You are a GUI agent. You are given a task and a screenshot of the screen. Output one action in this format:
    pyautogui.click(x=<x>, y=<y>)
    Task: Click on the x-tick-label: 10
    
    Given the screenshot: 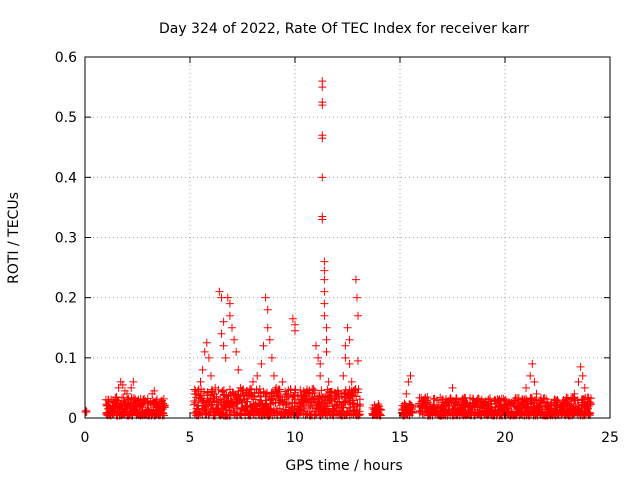 What is the action you would take?
    pyautogui.click(x=295, y=438)
    